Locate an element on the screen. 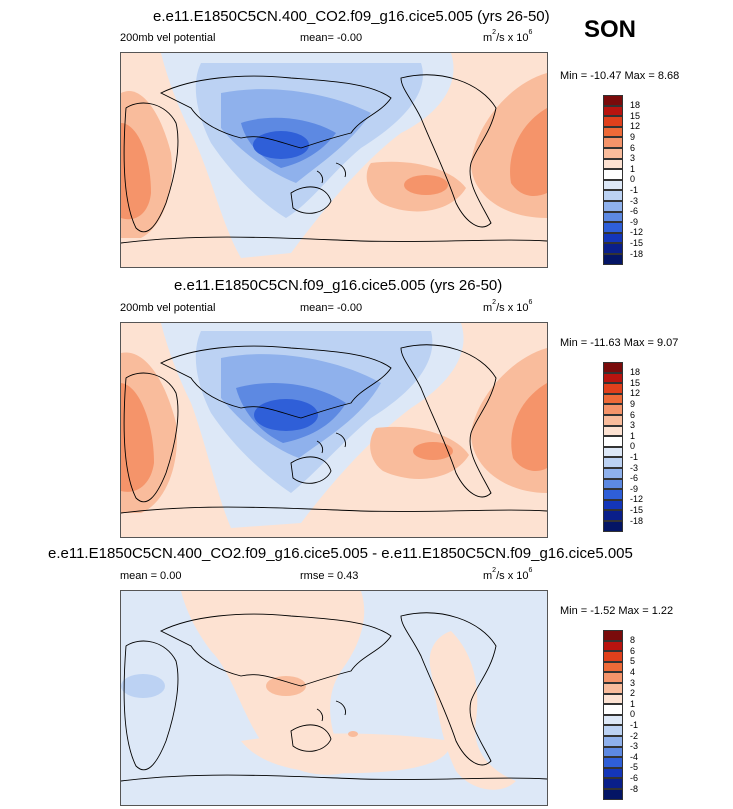 This screenshot has width=733, height=809. panel-2-minmax: Min = -11.63 Max = 9.07 is located at coordinates (619, 343).